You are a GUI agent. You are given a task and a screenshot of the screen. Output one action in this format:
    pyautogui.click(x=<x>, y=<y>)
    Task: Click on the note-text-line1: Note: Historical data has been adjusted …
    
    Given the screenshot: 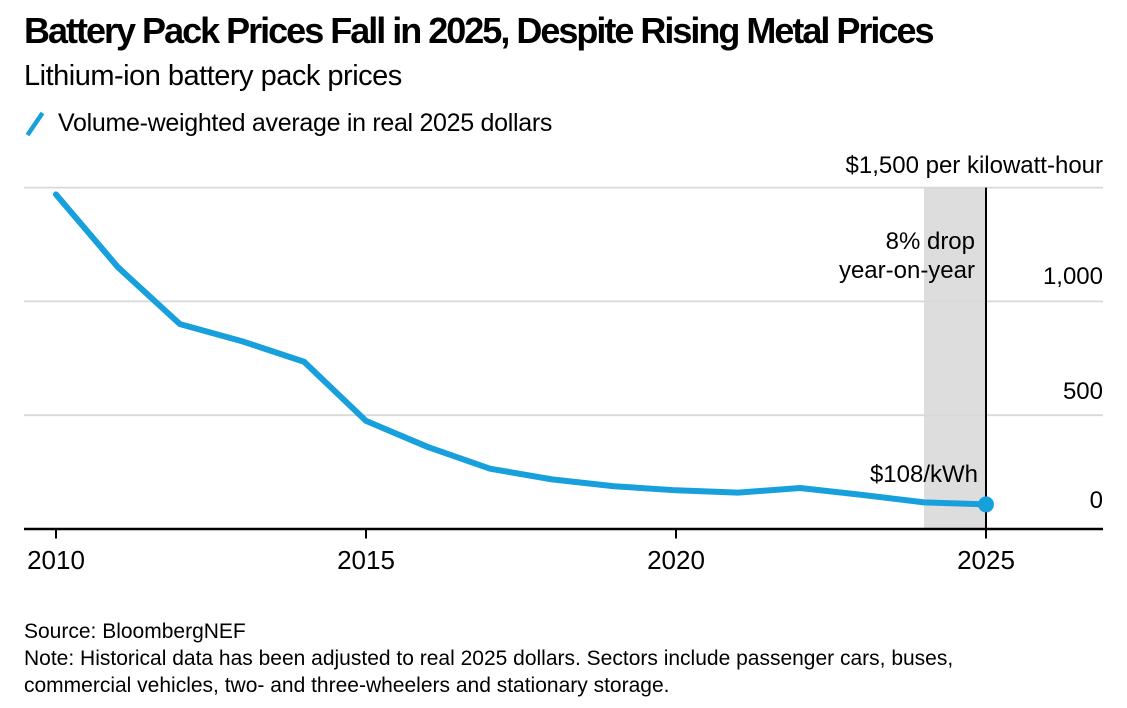 What is the action you would take?
    pyautogui.click(x=489, y=658)
    